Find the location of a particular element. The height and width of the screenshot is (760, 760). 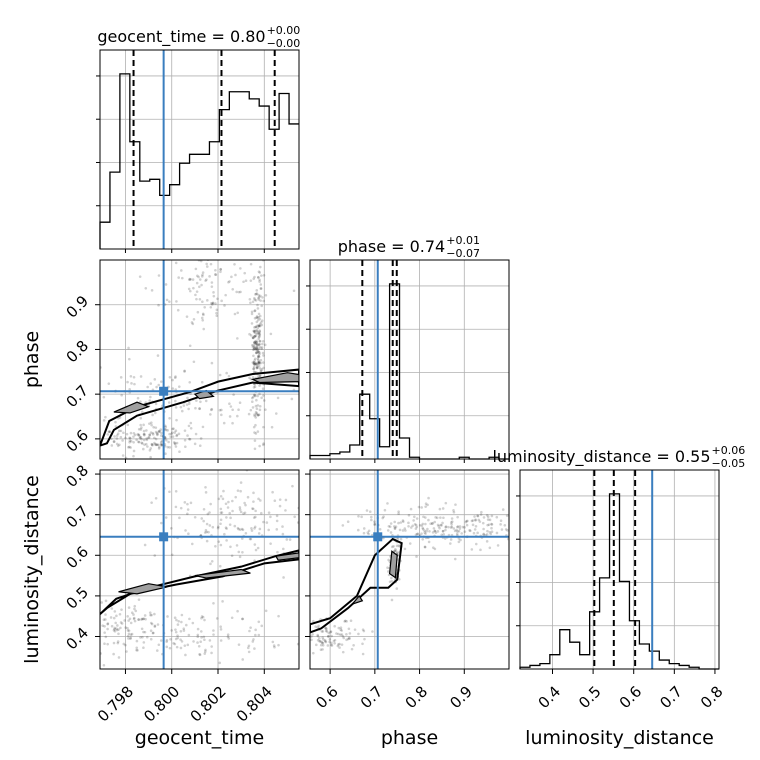

x-tick-label-phase: 0.7 is located at coordinates (372, 697).